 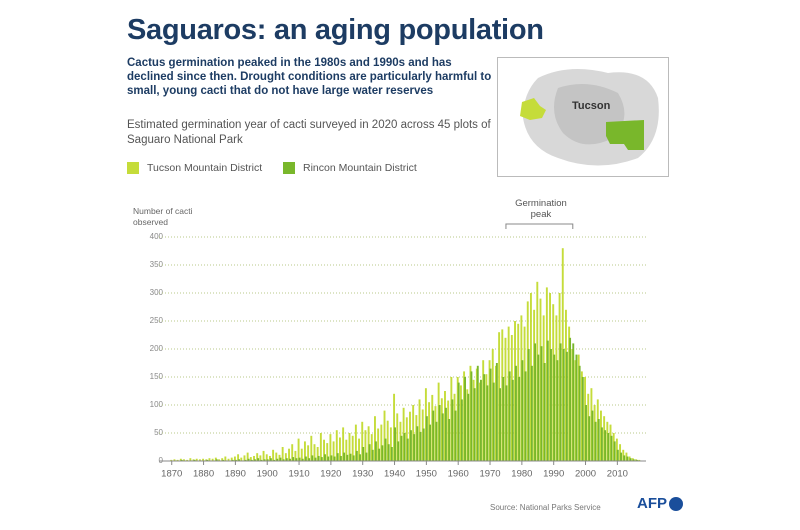 I want to click on x-tick-label: 1920, so click(x=330, y=474).